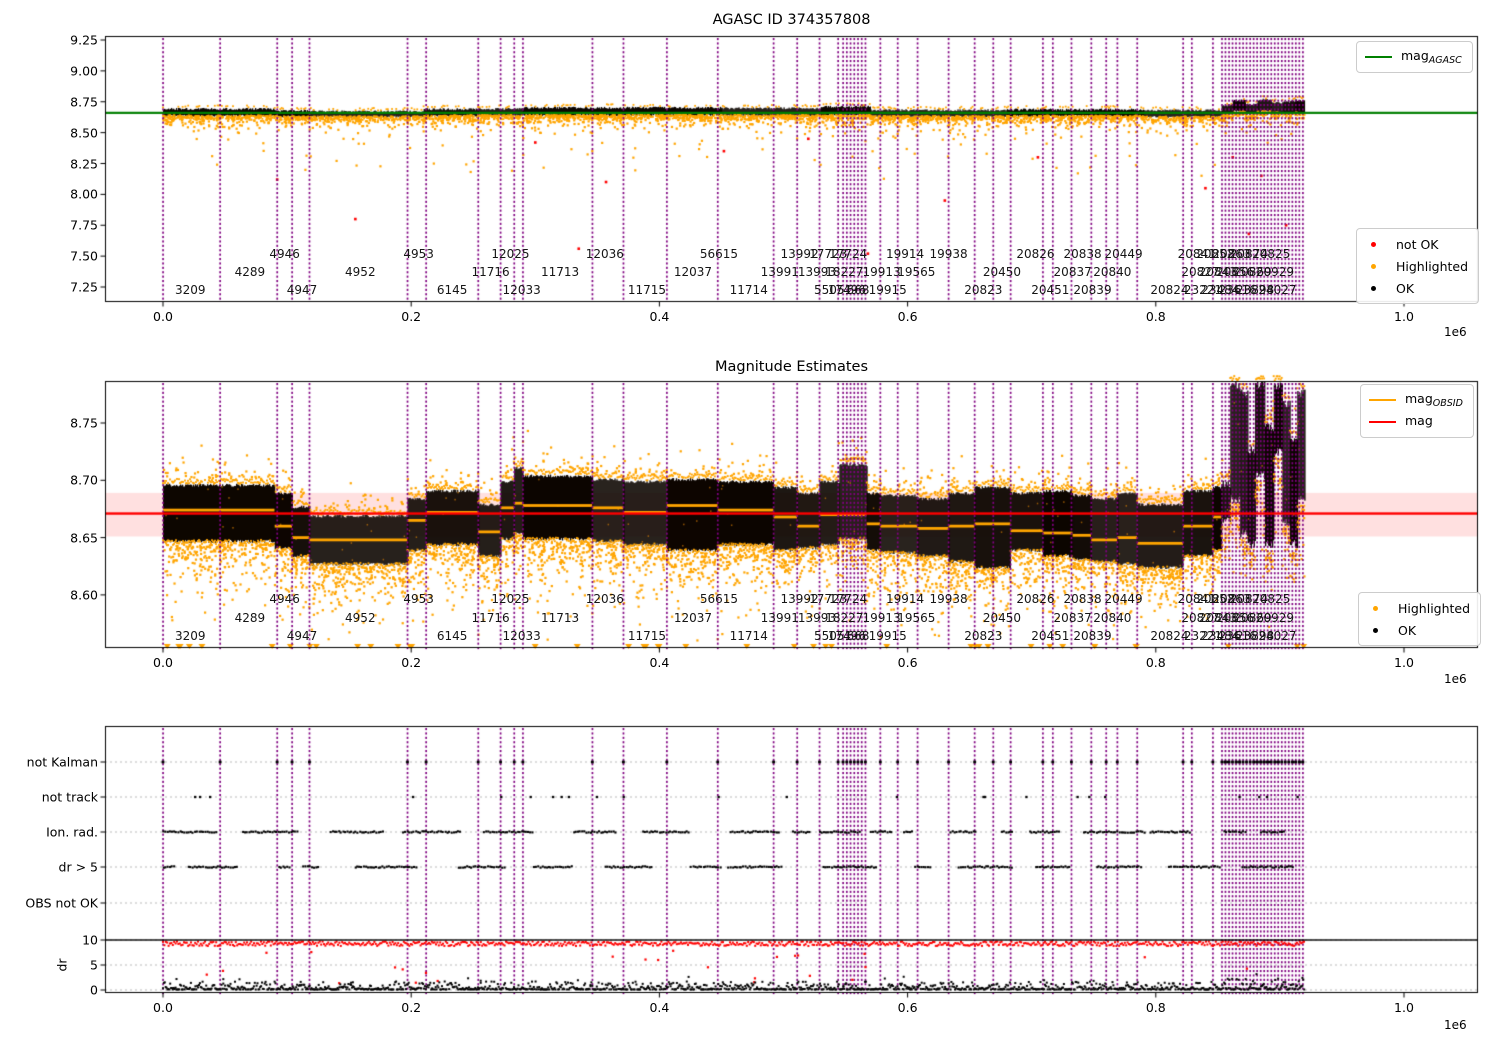  Describe the element at coordinates (84, 256) in the screenshot. I see `y-tick-label: 7.50` at that location.